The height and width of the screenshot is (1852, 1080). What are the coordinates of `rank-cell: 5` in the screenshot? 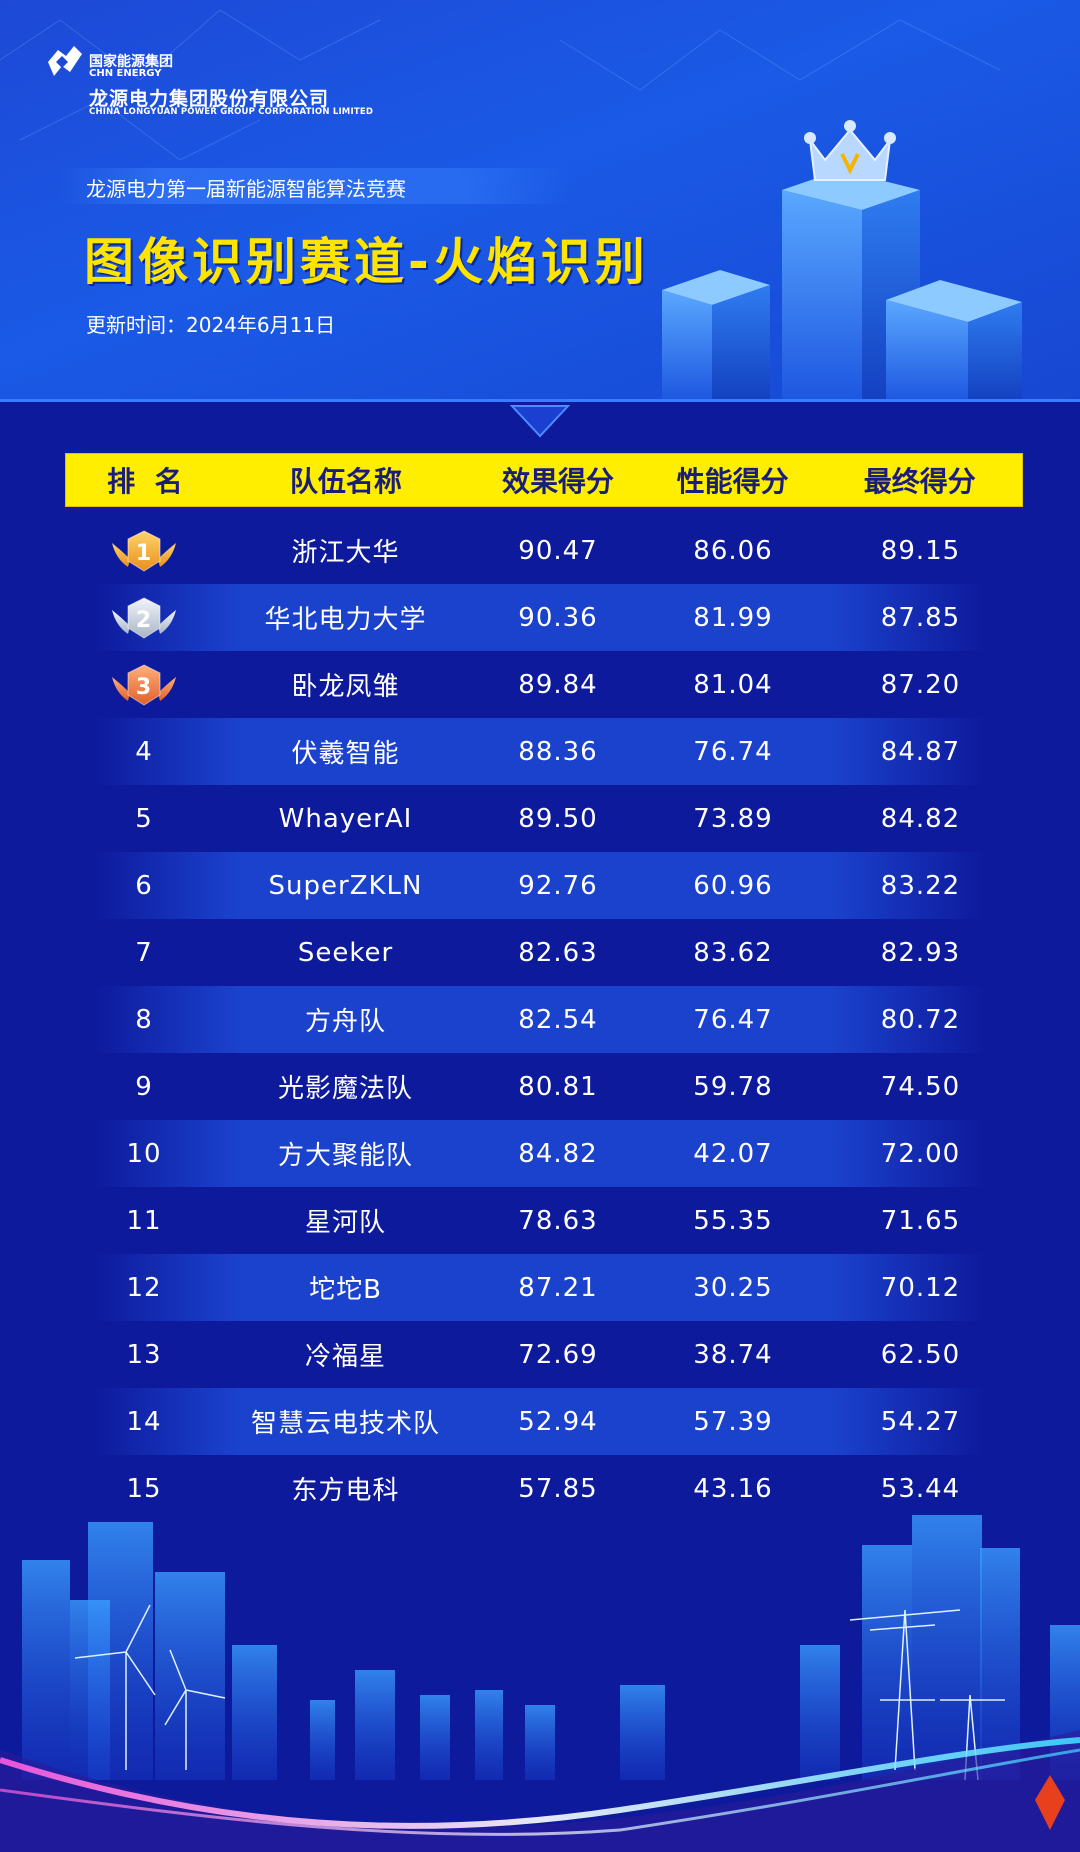 It's located at (144, 818).